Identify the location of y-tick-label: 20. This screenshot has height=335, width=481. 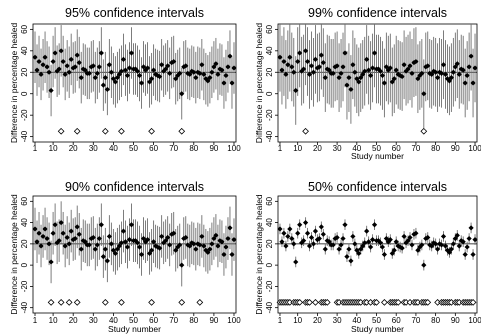
(269, 71).